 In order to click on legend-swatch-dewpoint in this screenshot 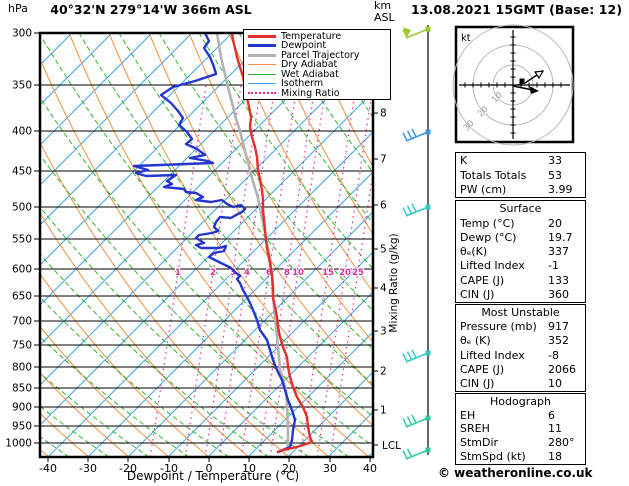, I will do `click(262, 45)`.